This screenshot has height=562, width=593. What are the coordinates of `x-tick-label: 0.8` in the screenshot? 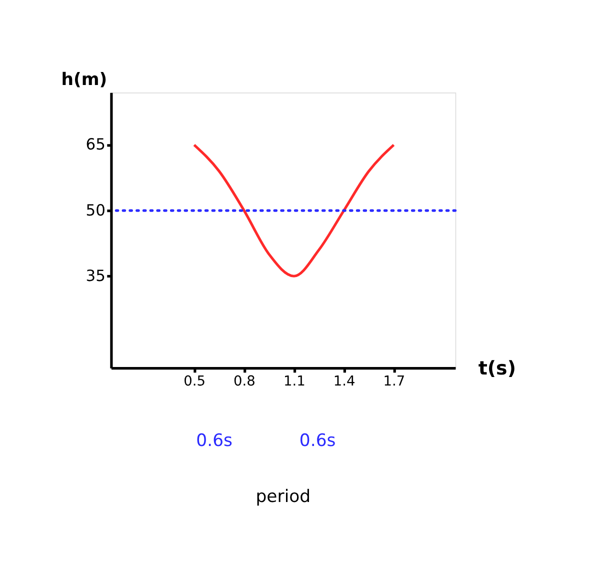 It's located at (245, 382).